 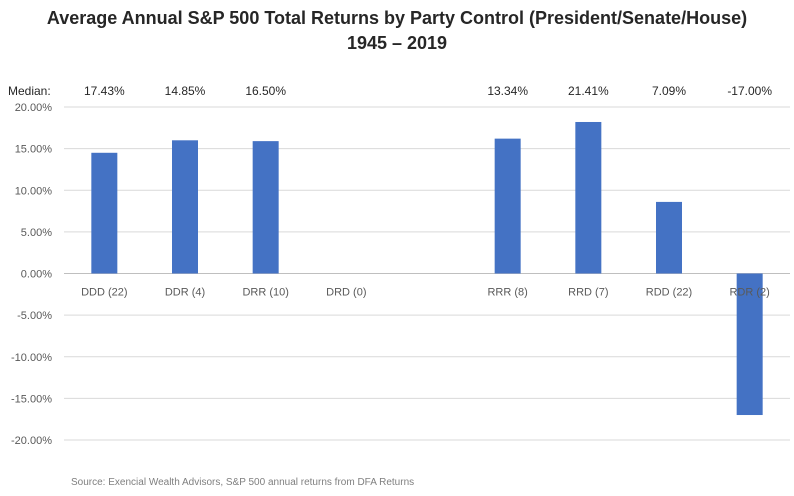 I want to click on category-label: DDD (22), so click(x=104, y=293).